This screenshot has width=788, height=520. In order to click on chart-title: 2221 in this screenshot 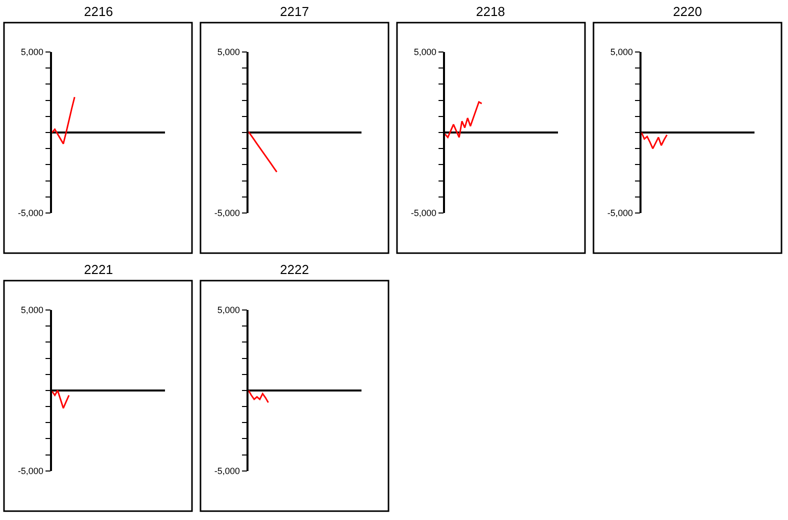, I will do `click(98, 269)`.